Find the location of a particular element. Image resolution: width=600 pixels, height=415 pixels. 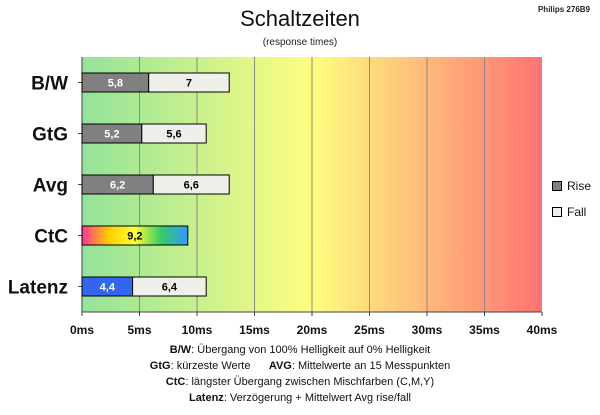

x-tick-label: 30ms is located at coordinates (427, 330).